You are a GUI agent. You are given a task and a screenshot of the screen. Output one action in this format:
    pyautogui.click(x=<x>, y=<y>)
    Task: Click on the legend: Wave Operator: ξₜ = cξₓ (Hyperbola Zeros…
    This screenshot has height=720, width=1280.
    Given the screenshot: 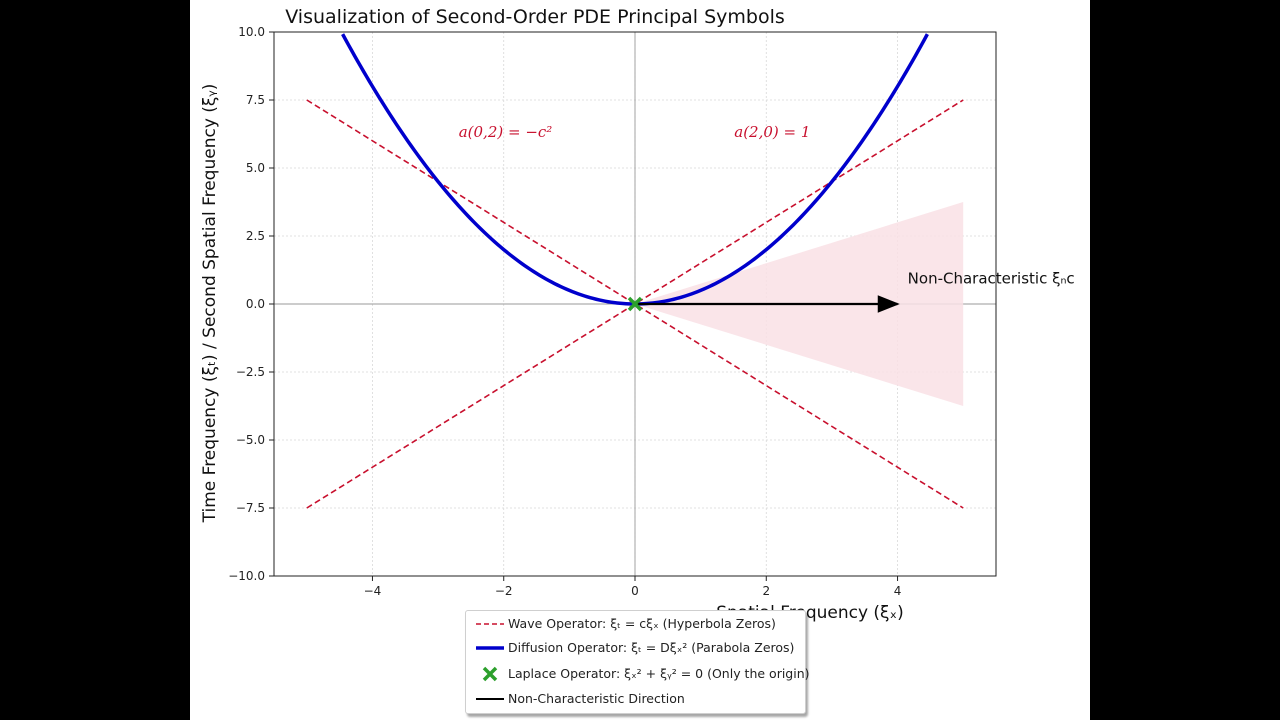 What is the action you would take?
    pyautogui.click(x=637, y=662)
    